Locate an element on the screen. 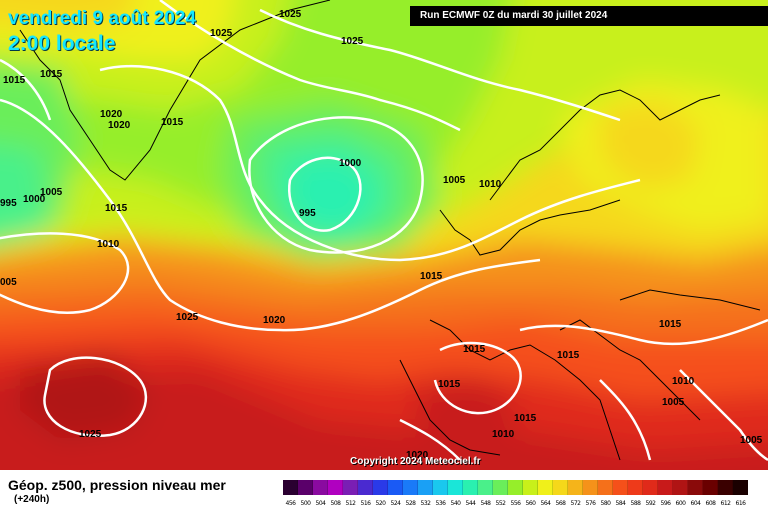 The height and width of the screenshot is (512, 768). scale-label: 524 is located at coordinates (395, 503).